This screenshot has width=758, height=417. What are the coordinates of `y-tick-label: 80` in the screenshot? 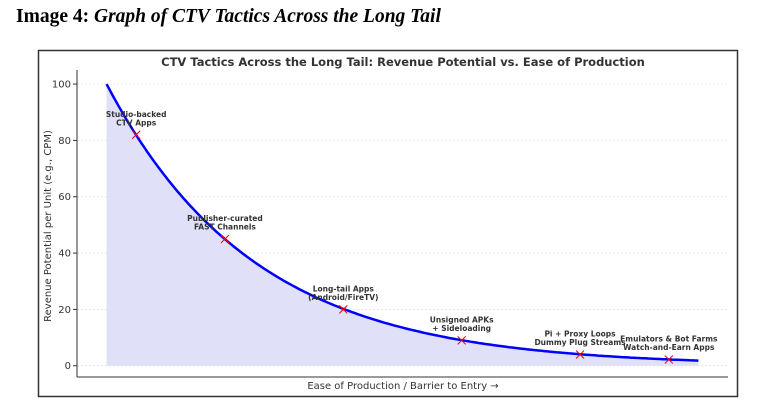 It's located at (64, 141).